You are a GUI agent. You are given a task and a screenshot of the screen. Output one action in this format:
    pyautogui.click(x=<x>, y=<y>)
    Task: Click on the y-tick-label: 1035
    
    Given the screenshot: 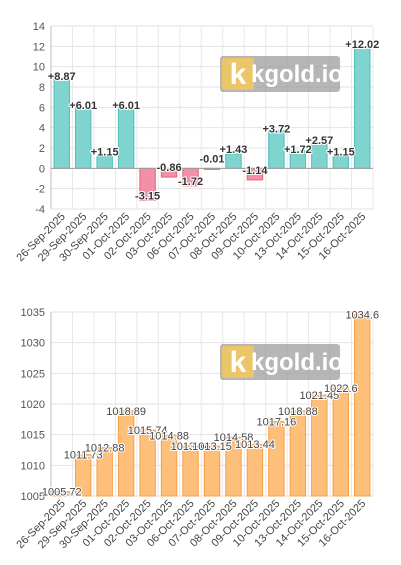 What is the action you would take?
    pyautogui.click(x=33, y=313)
    